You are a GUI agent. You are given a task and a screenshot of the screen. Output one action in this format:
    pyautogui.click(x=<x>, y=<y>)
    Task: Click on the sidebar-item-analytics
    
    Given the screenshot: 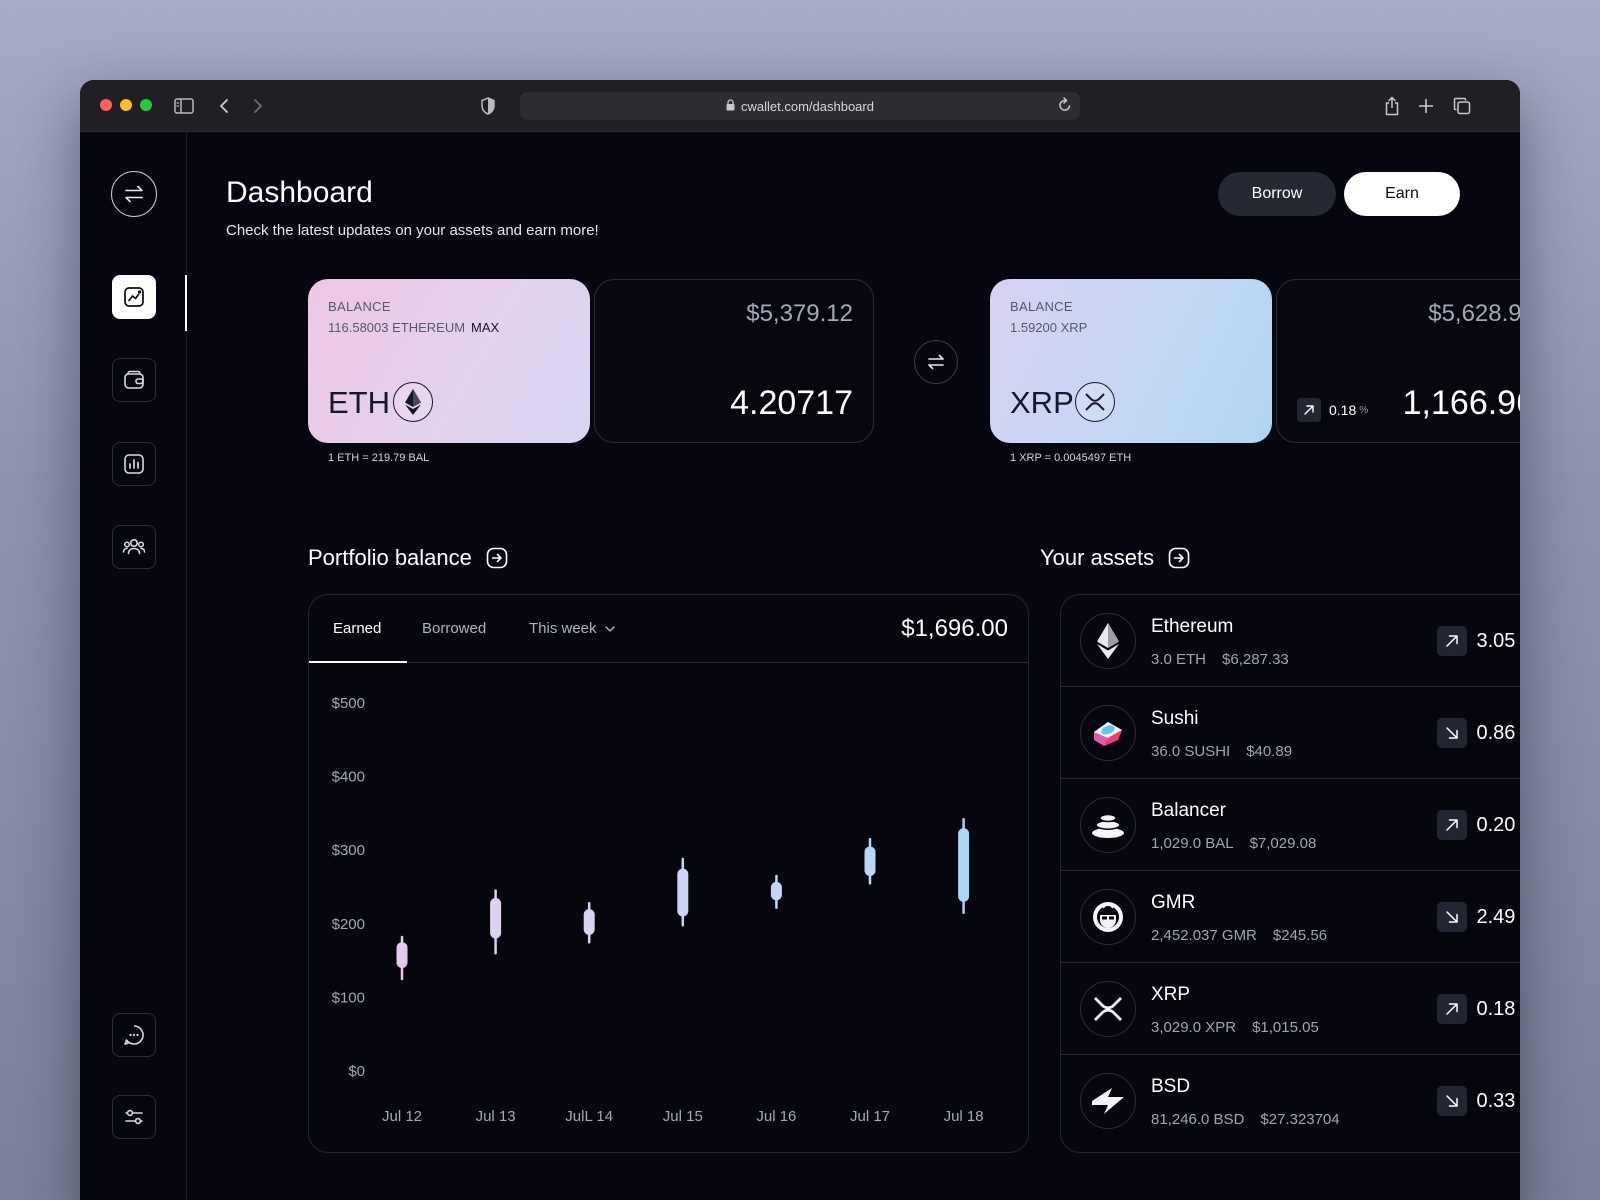 What is the action you would take?
    pyautogui.click(x=134, y=464)
    